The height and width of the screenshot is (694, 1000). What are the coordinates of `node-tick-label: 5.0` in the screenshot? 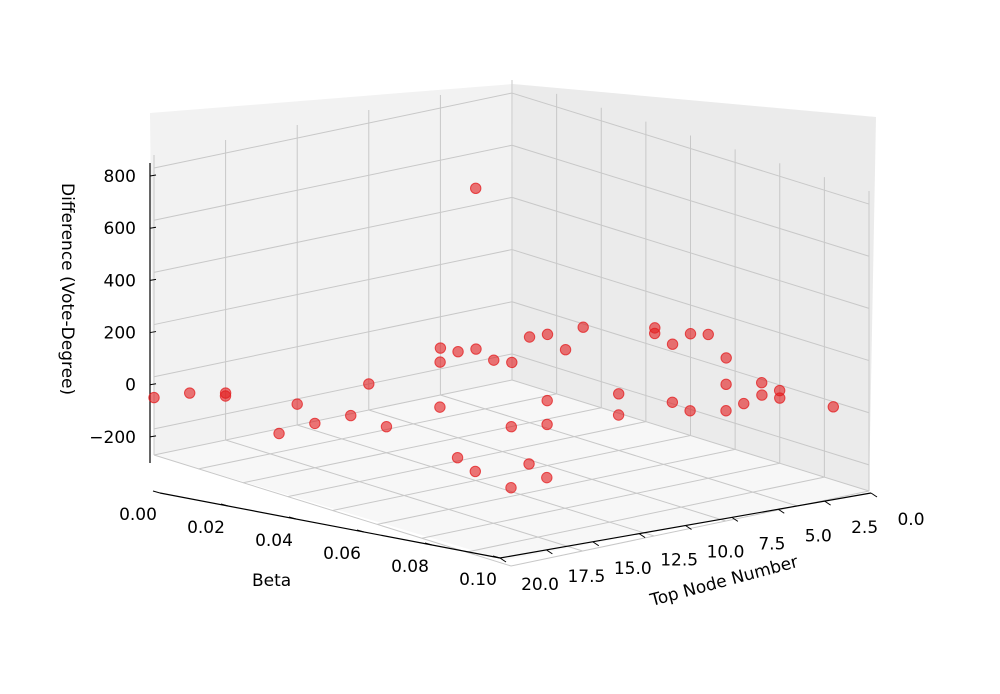 It's located at (818, 536).